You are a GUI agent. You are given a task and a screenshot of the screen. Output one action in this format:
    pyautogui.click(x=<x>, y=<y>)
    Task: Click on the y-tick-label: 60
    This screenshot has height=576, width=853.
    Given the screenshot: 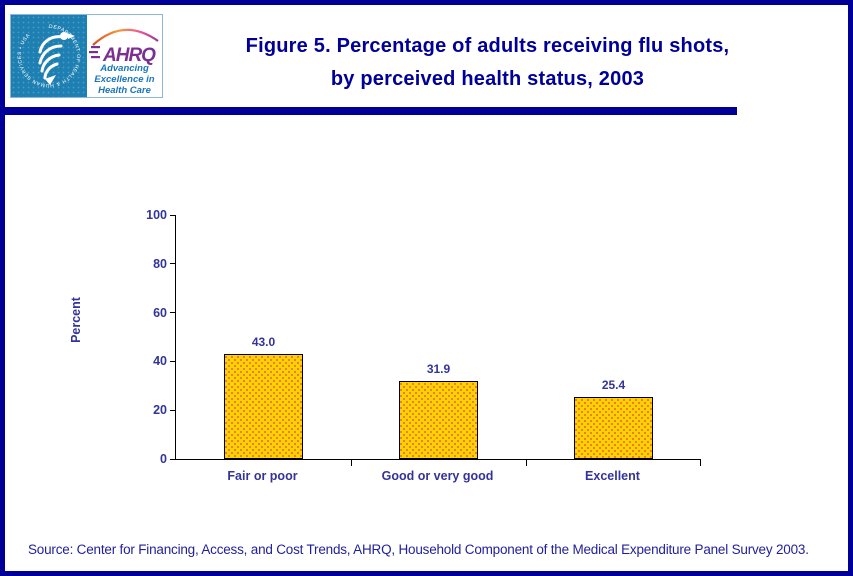 What is the action you would take?
    pyautogui.click(x=160, y=312)
    